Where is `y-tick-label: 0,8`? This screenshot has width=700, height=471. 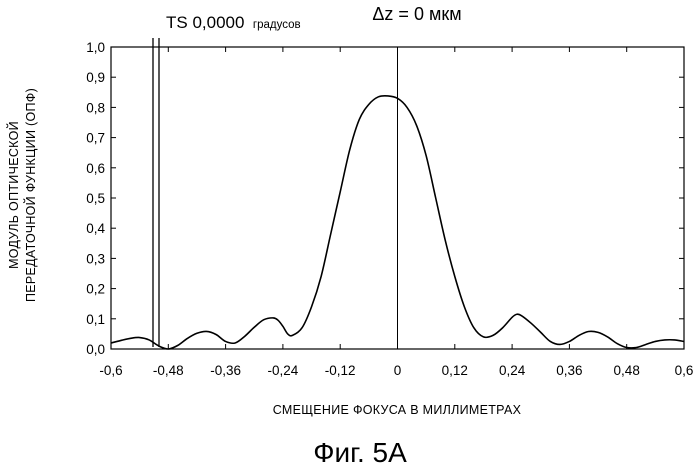
y-tick-label: 0,8 is located at coordinates (95, 107).